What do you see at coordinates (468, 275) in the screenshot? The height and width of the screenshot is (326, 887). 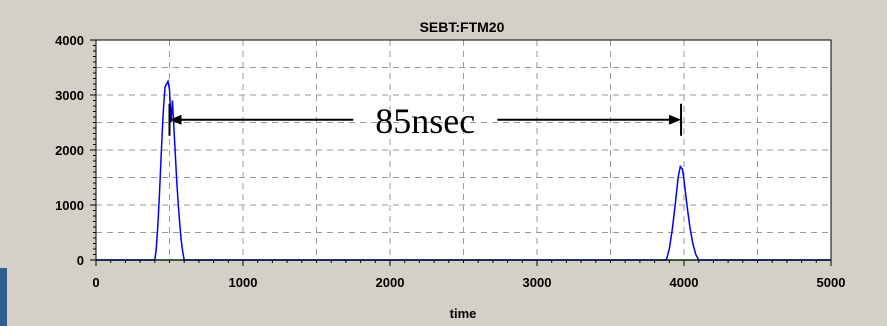 I see `x-axis: 0 1000 2000 3000 4000 5000` at bounding box center [468, 275].